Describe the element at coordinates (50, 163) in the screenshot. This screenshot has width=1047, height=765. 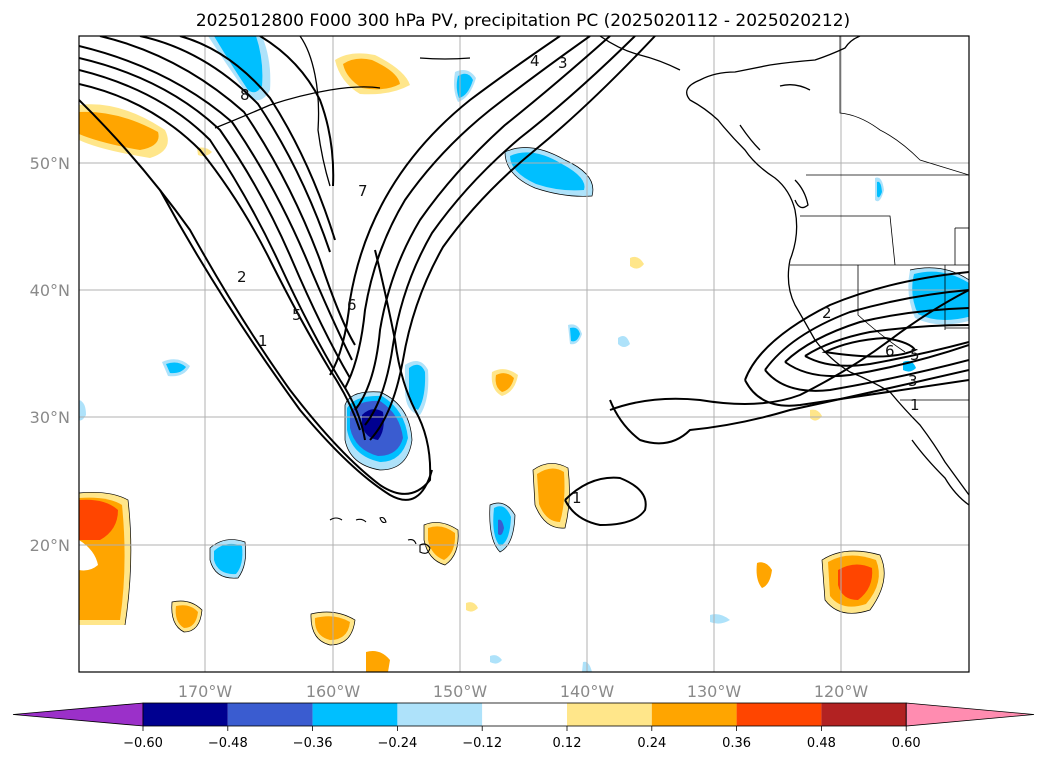
I see `lat-label-50n: 50°N` at that location.